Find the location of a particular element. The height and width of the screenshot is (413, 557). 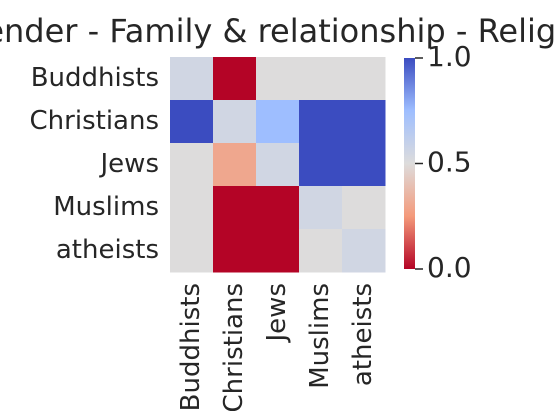

colorbar-tick-label: 0.0 is located at coordinates (449, 267).